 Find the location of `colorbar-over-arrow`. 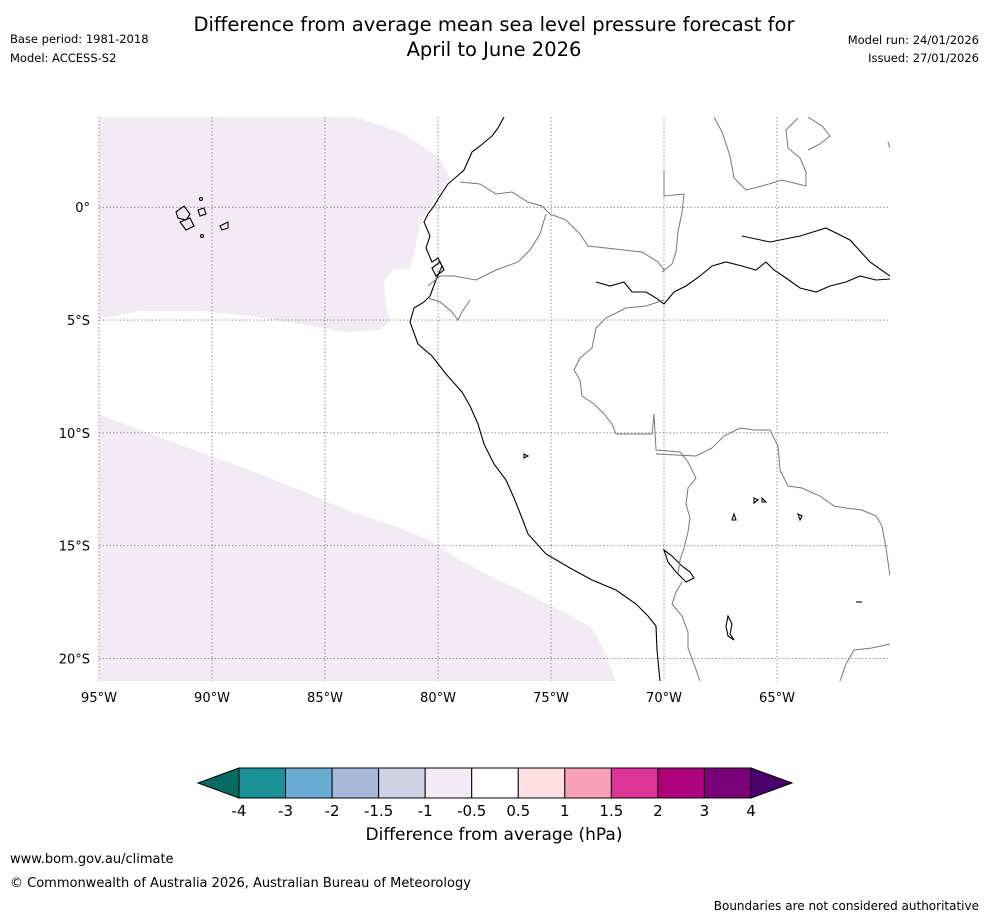

colorbar-over-arrow is located at coordinates (772, 783).